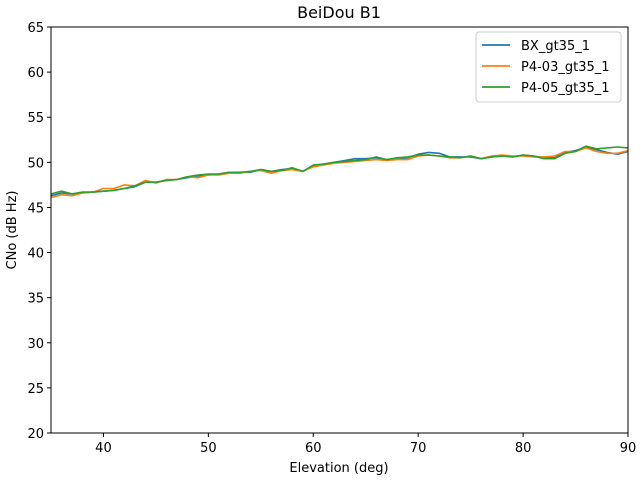 This screenshot has width=640, height=480. Describe the element at coordinates (35, 73) in the screenshot. I see `y-tick-label: 60` at that location.